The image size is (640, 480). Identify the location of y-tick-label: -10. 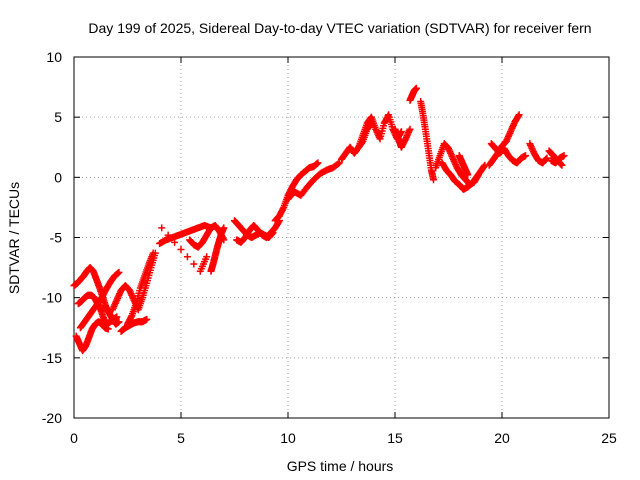
(52, 298).